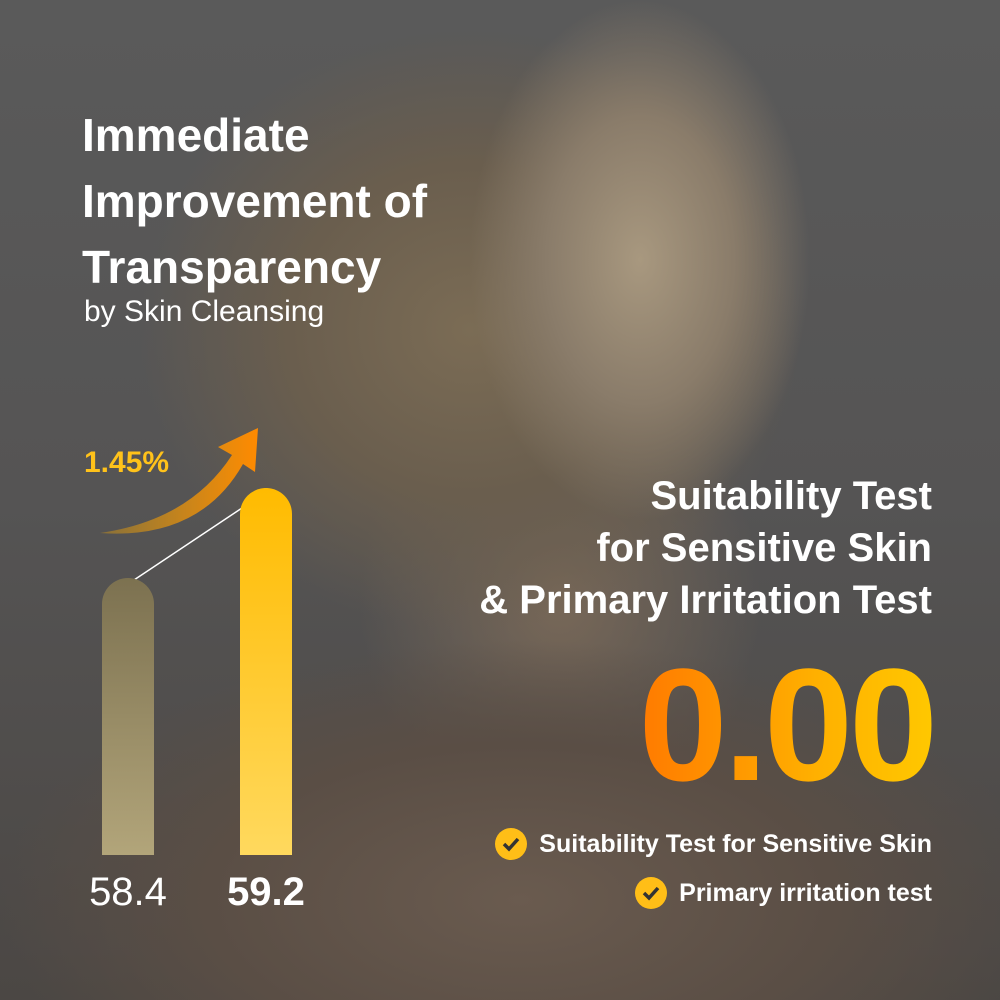  I want to click on value-label-after: 59.2, so click(266, 892).